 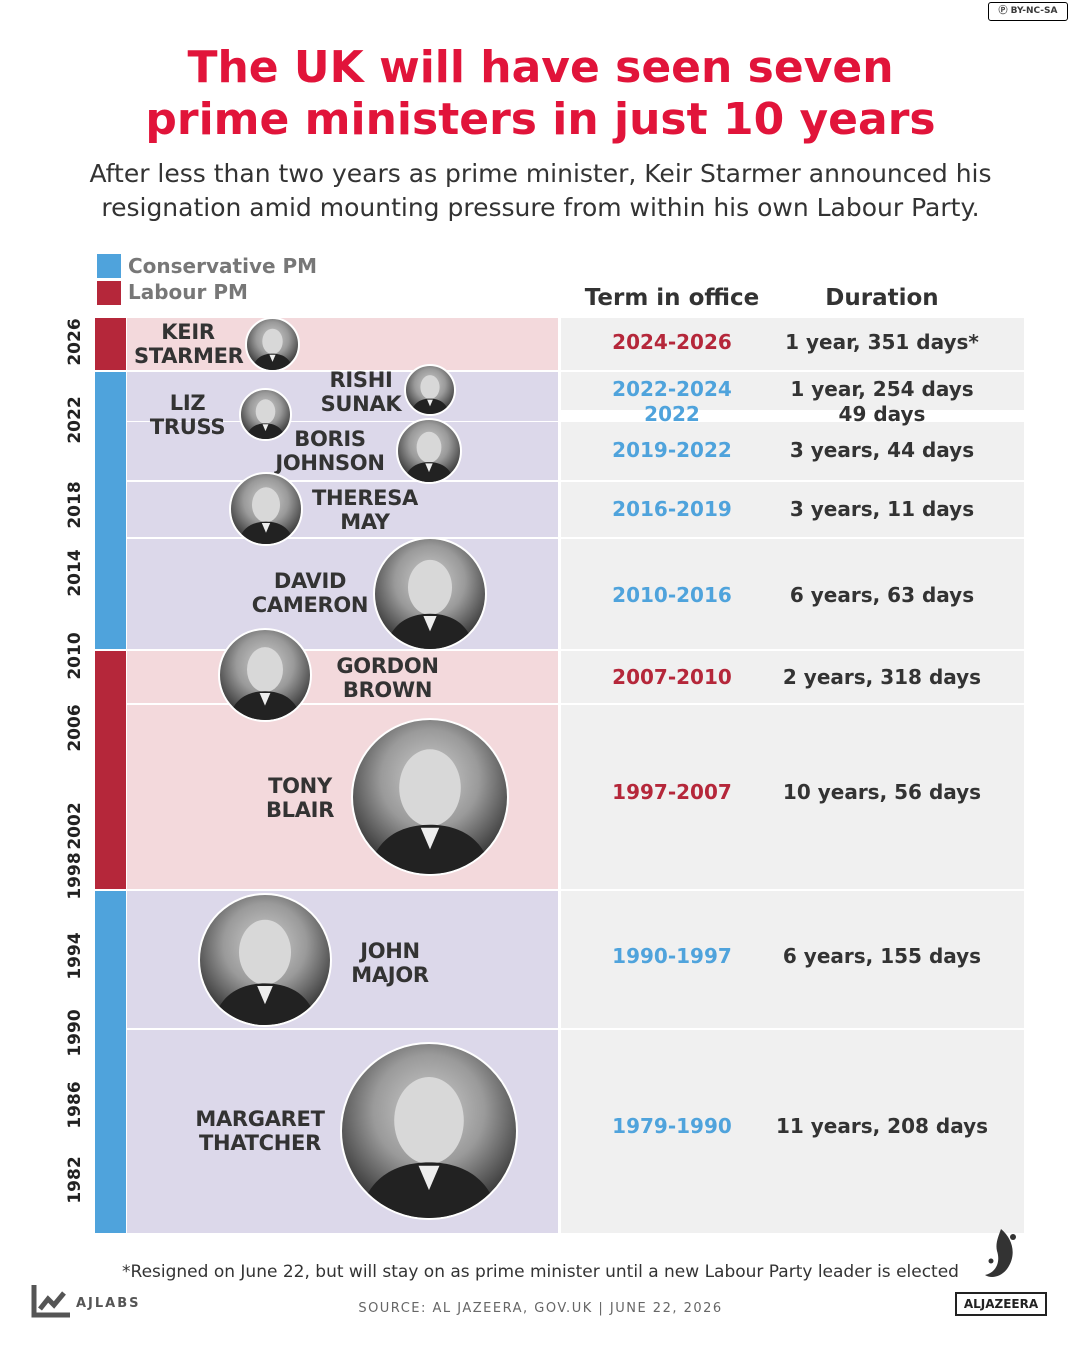 What do you see at coordinates (672, 595) in the screenshot?
I see `term-david-cameron: 2010-2016` at bounding box center [672, 595].